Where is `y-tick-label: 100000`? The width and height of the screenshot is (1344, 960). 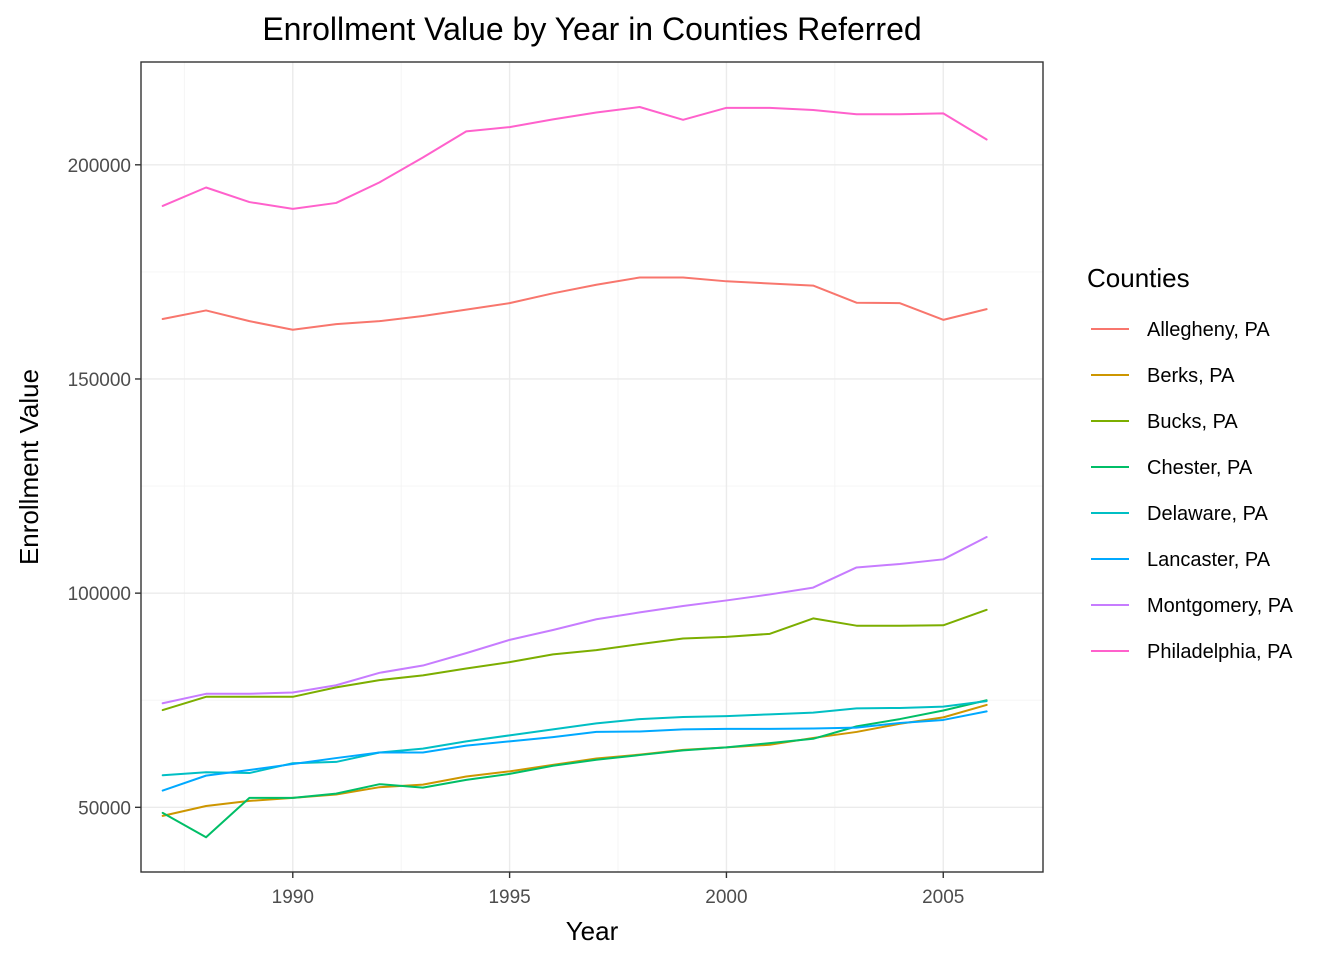 y-tick-label: 100000 is located at coordinates (99, 594).